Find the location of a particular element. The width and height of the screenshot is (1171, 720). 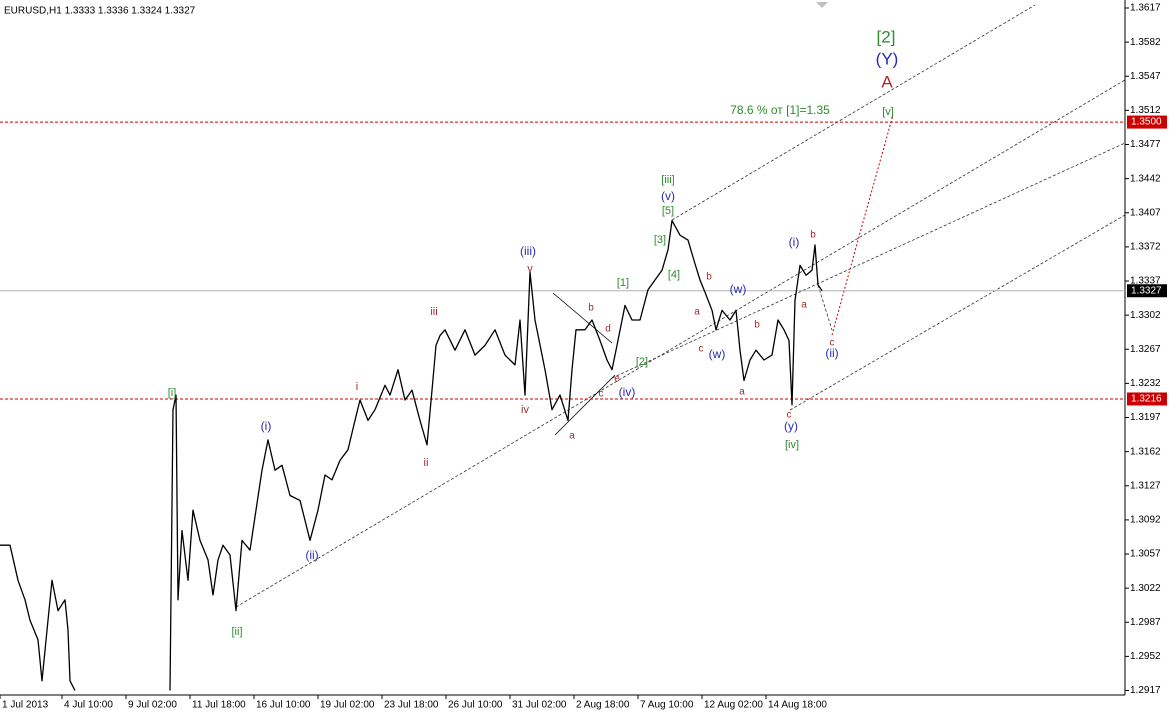

wave-label: e is located at coordinates (617, 379).